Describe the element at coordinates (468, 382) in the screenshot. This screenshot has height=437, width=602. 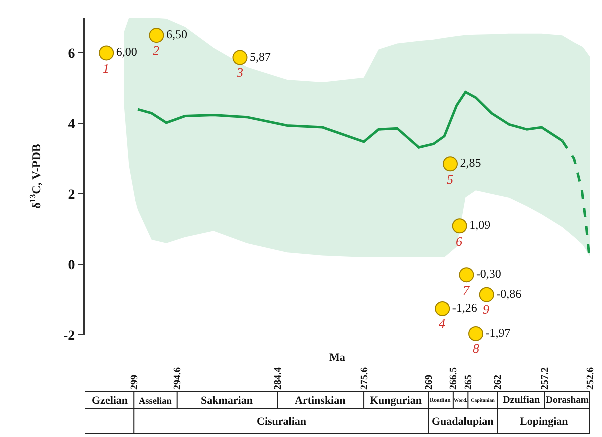
I see `x-tick-label: 265` at that location.